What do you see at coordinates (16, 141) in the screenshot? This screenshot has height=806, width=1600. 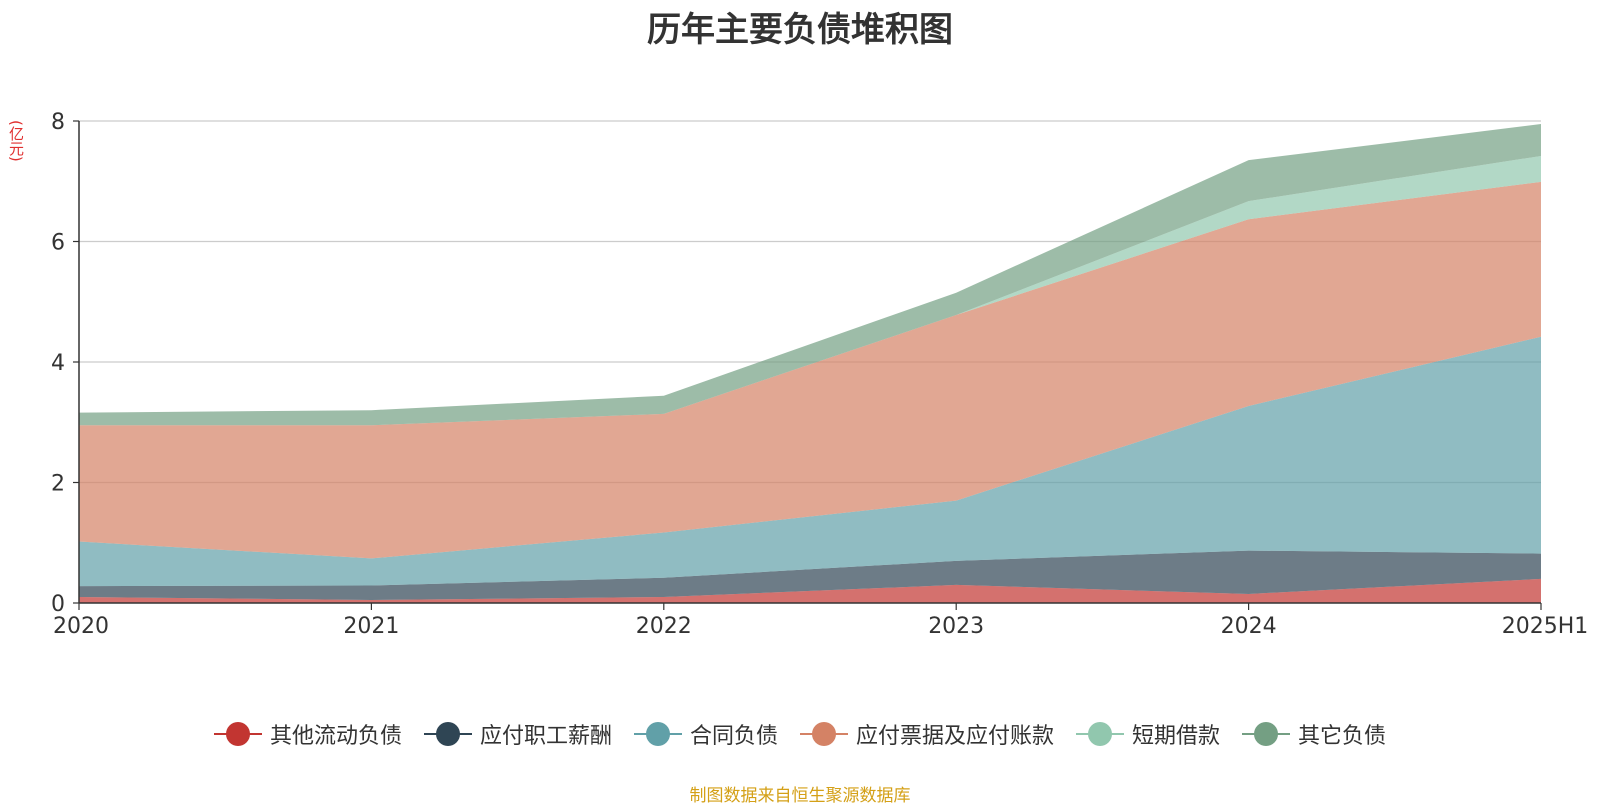 I see `y-axis-unit-label: (亿元)` at bounding box center [16, 141].